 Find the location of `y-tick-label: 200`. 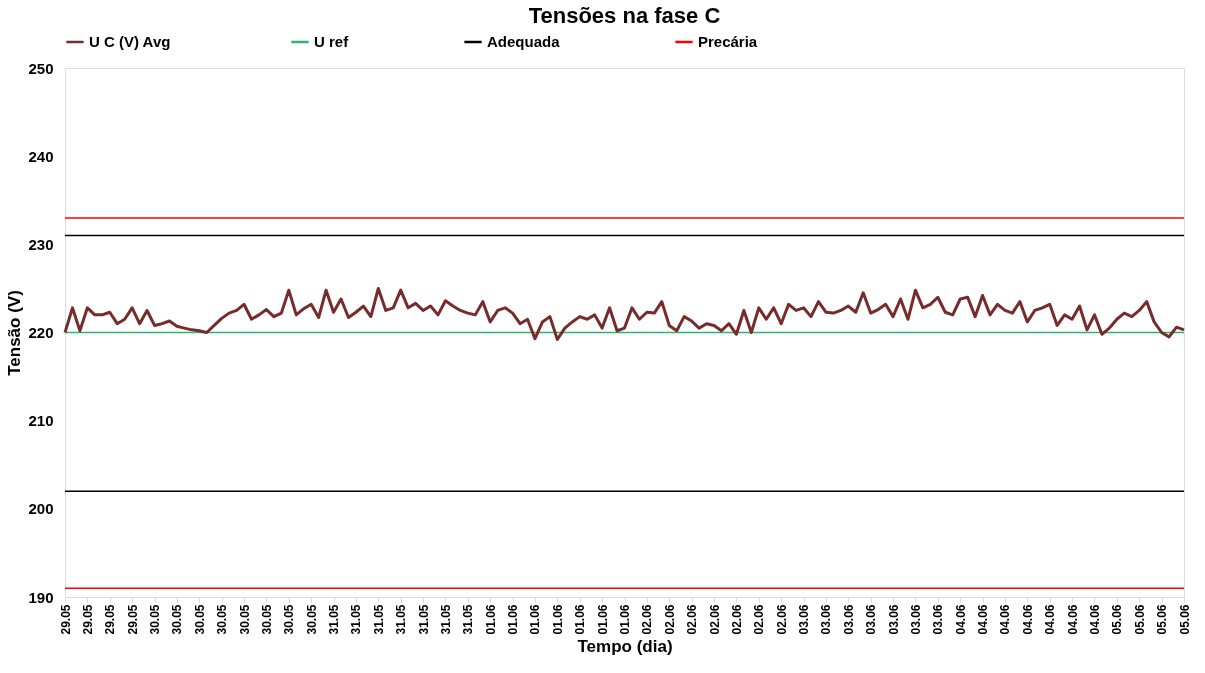

y-tick-label: 200 is located at coordinates (41, 509).